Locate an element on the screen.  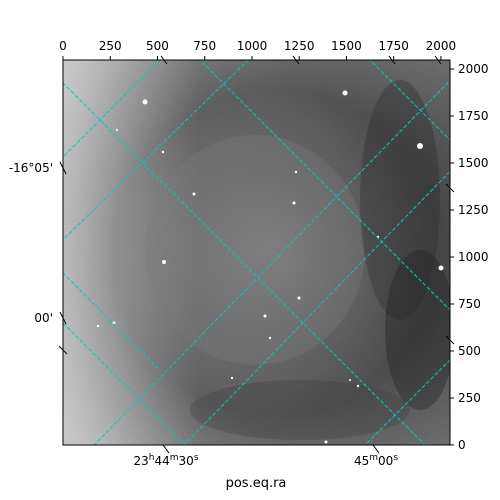
top-tick-label: 750 is located at coordinates (204, 46).